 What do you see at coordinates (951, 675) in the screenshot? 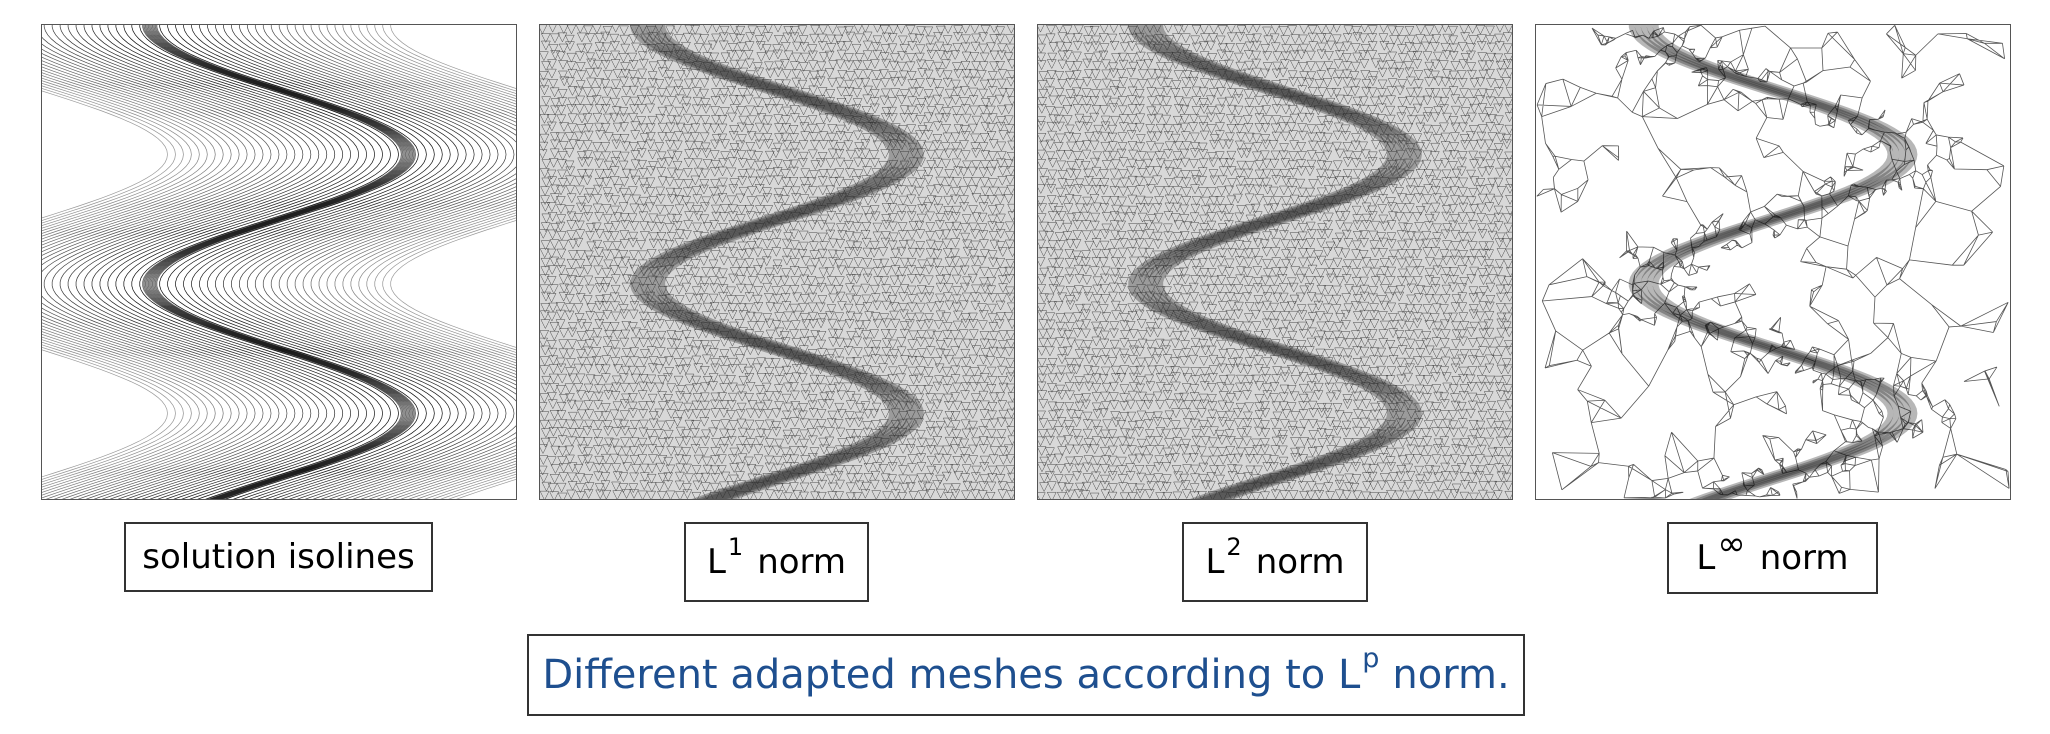
I see `caption-text: Different adapted meshes according to L` at bounding box center [951, 675].